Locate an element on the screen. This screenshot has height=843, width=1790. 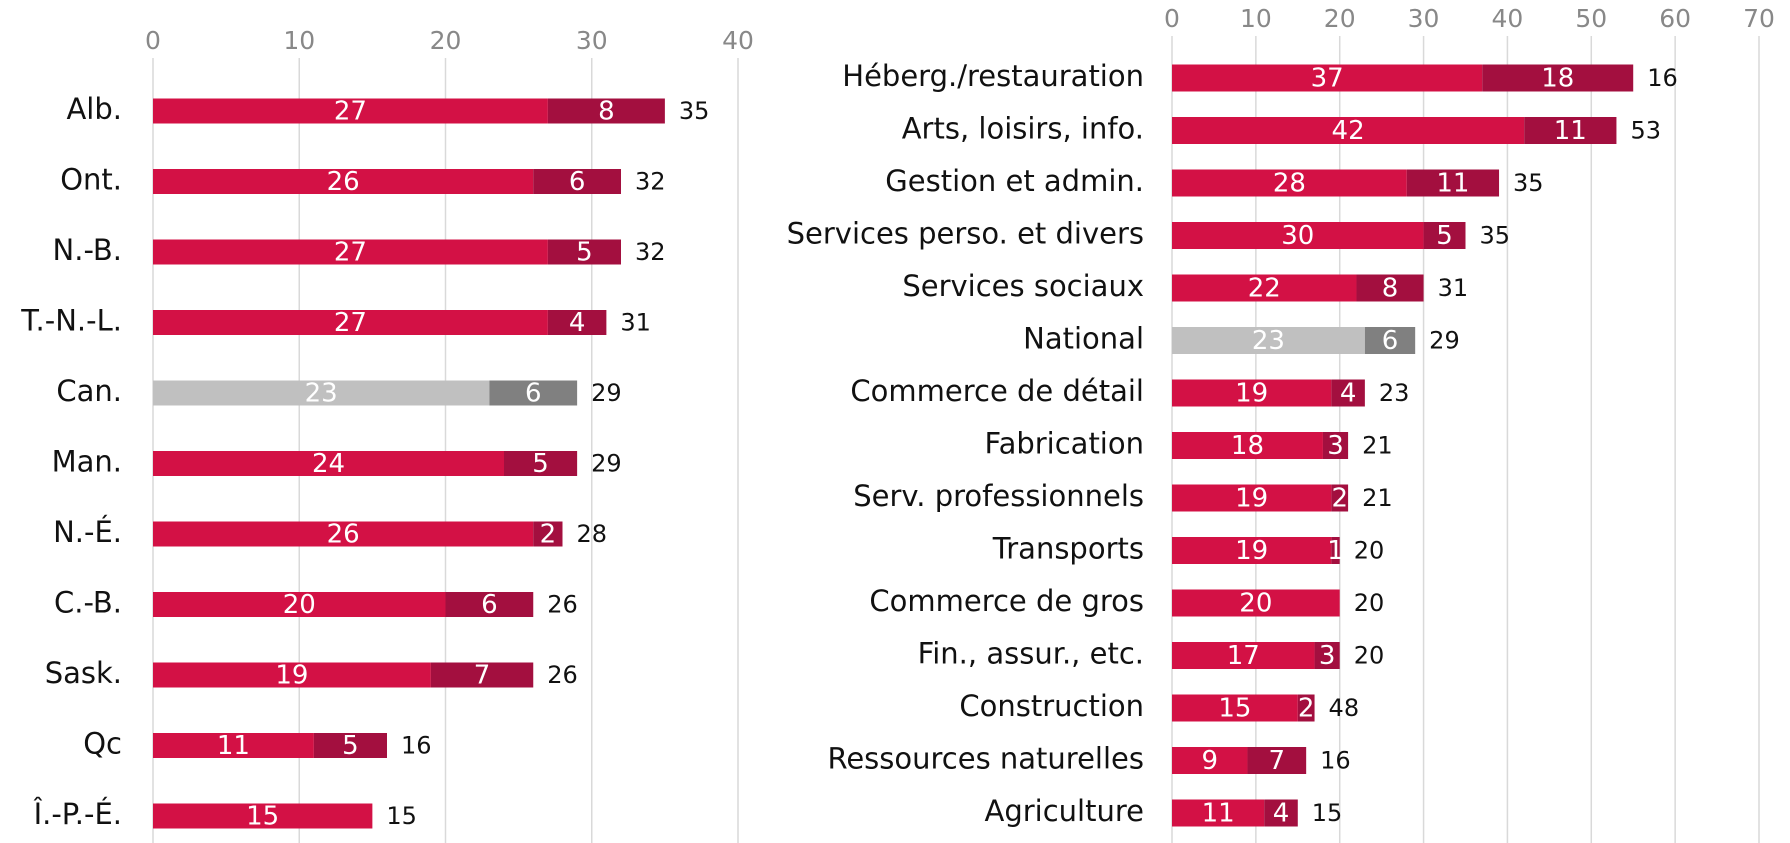
segment-label: 9 is located at coordinates (1209, 761).